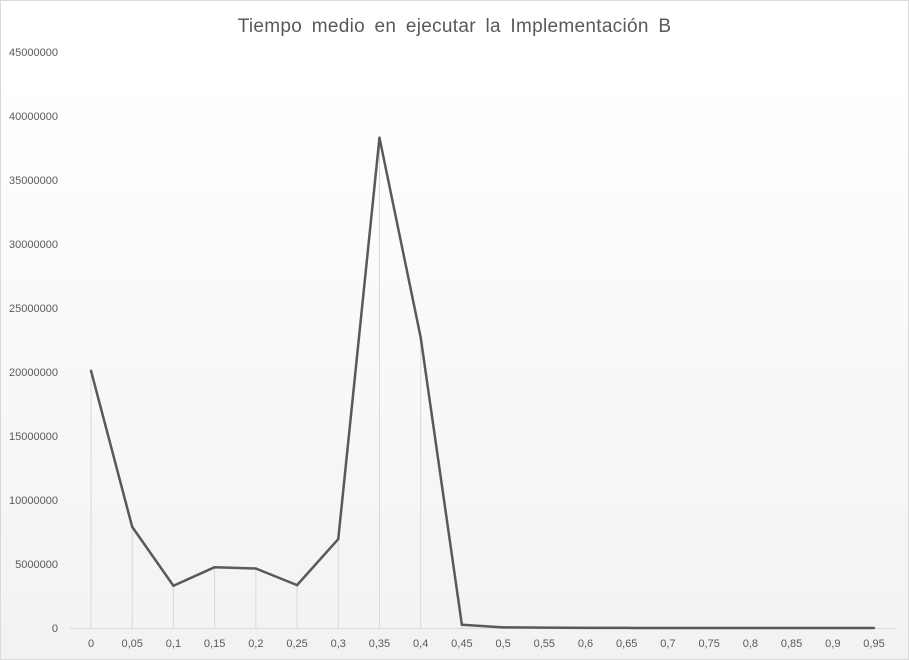 The height and width of the screenshot is (660, 909). Describe the element at coordinates (338, 644) in the screenshot. I see `x-tick-label: 0,3` at that location.